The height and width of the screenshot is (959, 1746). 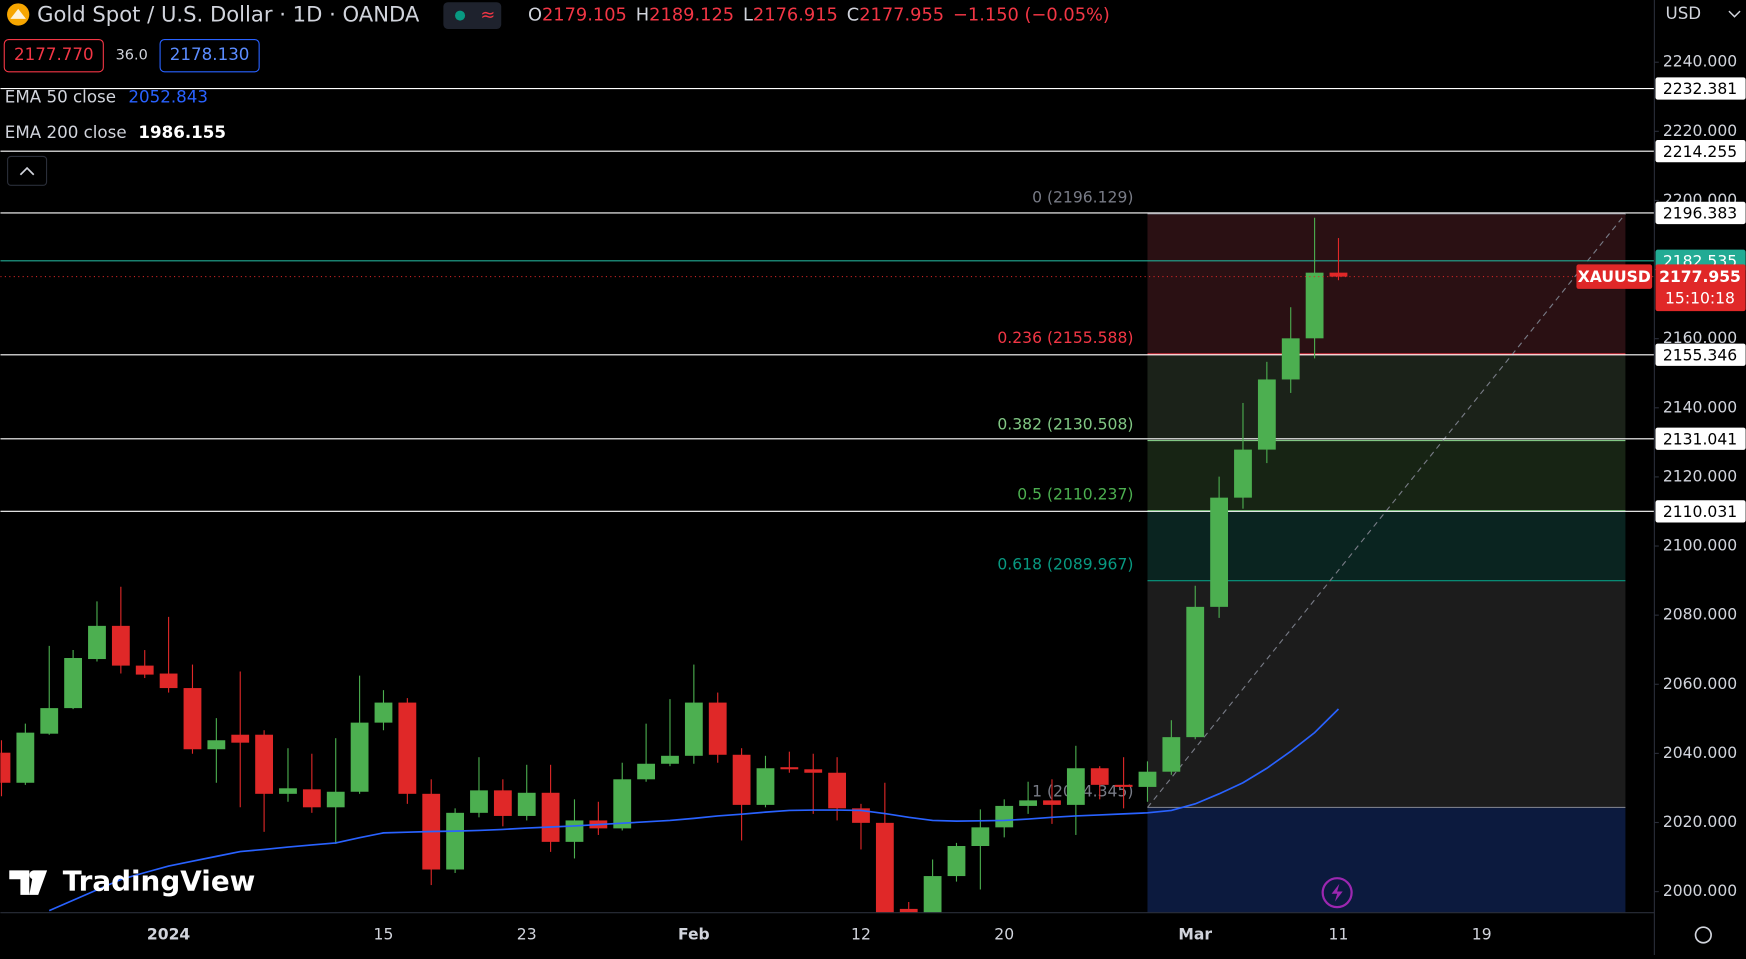 I want to click on price-label: 2110.031, so click(x=1700, y=512).